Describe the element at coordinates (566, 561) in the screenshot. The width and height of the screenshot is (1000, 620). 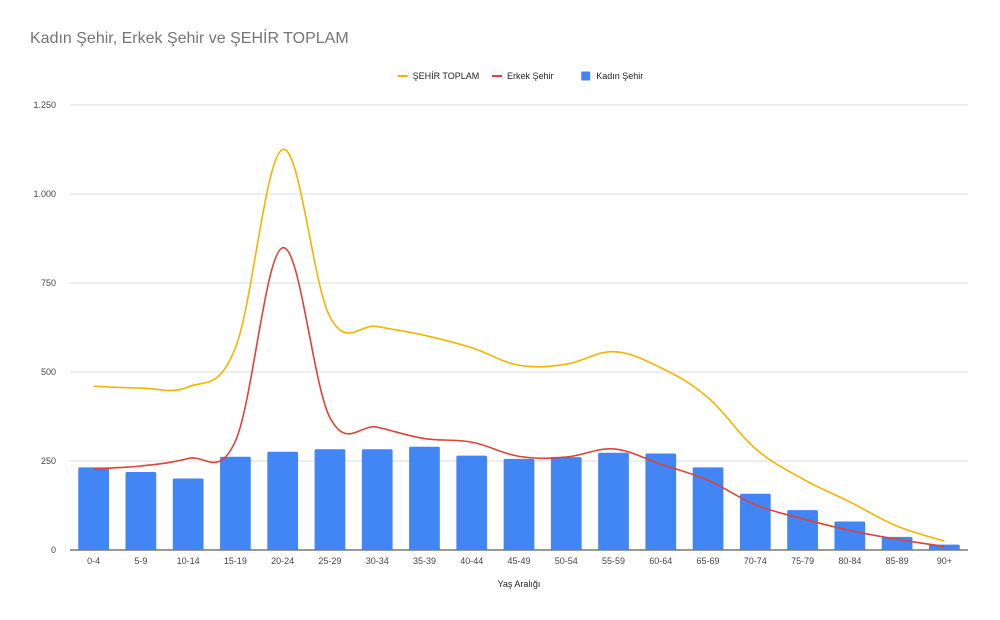
I see `x-tick-label: 50-54` at that location.